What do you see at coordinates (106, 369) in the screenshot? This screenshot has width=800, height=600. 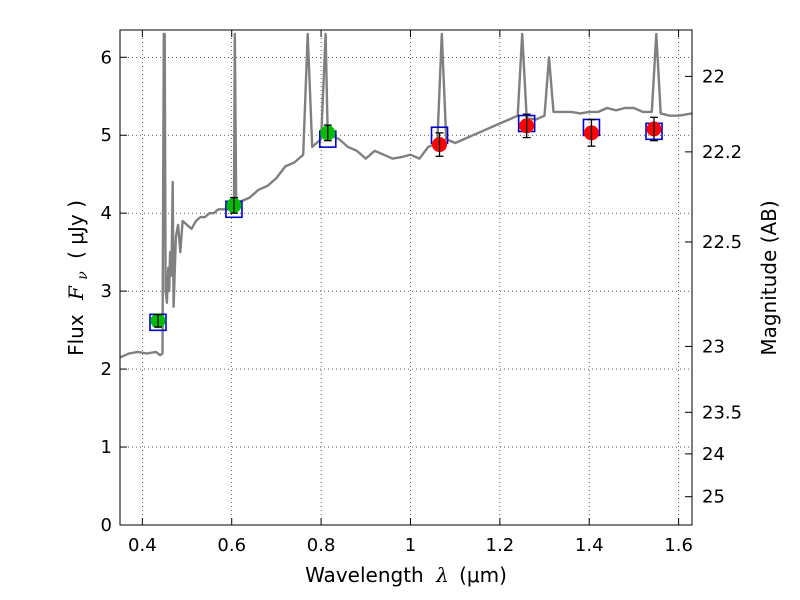 I see `y-tick-label: 2` at bounding box center [106, 369].